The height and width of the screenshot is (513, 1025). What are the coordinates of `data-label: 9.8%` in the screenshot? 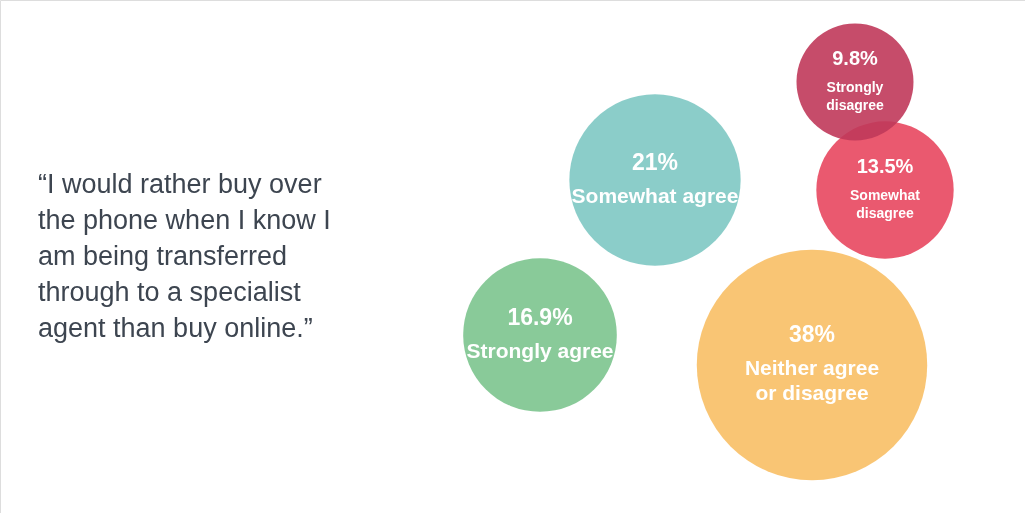 It's located at (855, 58).